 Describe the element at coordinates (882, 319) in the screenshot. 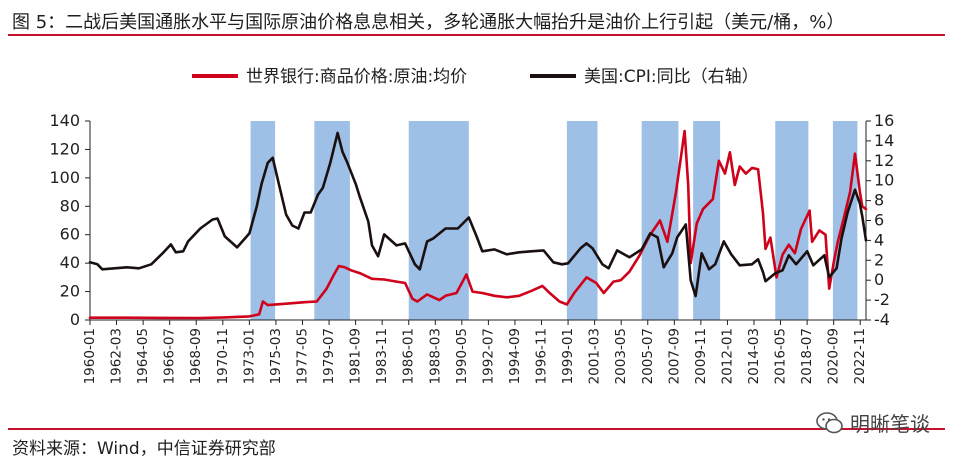

I see `right-axis-tick-label: -4` at that location.